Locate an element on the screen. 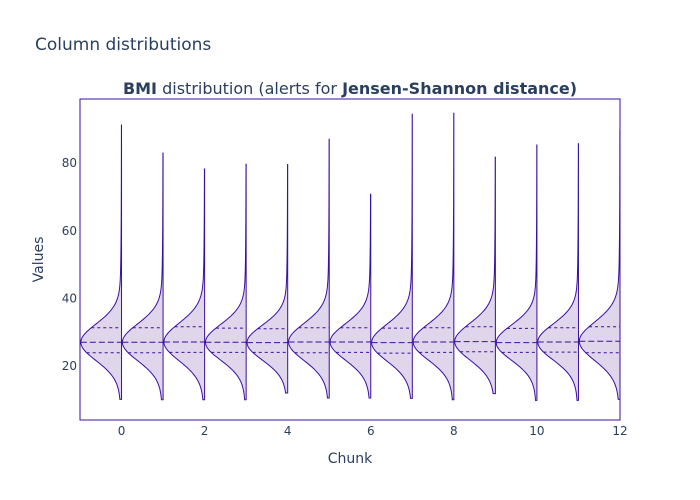 The image size is (700, 500). x-tick-label: 0 is located at coordinates (122, 431).